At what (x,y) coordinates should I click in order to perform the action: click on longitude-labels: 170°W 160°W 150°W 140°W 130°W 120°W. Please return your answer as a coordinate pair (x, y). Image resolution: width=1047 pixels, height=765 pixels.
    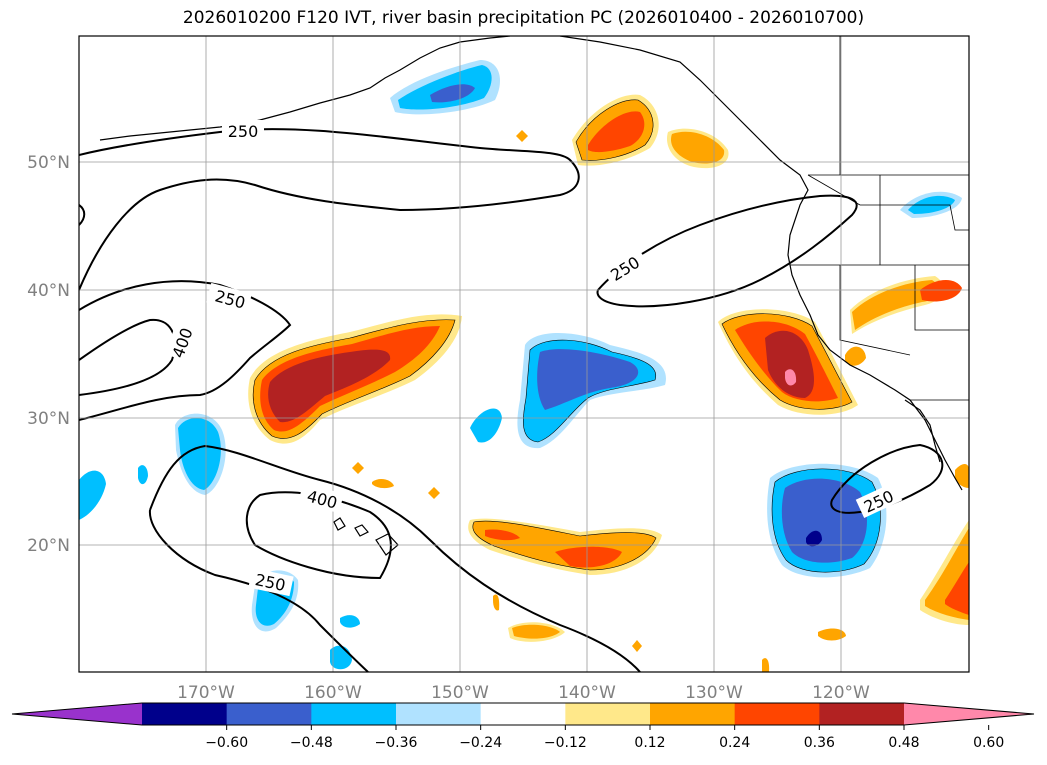
    Looking at the image, I should click on (523, 693).